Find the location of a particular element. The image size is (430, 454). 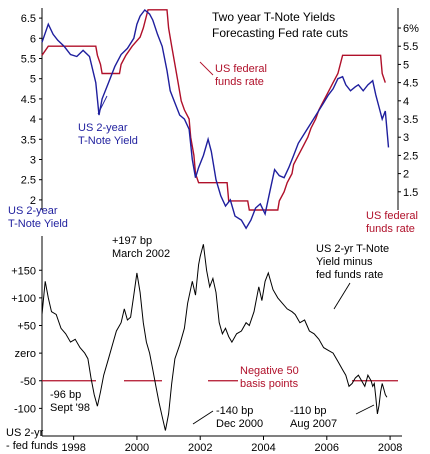

annotation-dec2000-leader is located at coordinates (203, 417).